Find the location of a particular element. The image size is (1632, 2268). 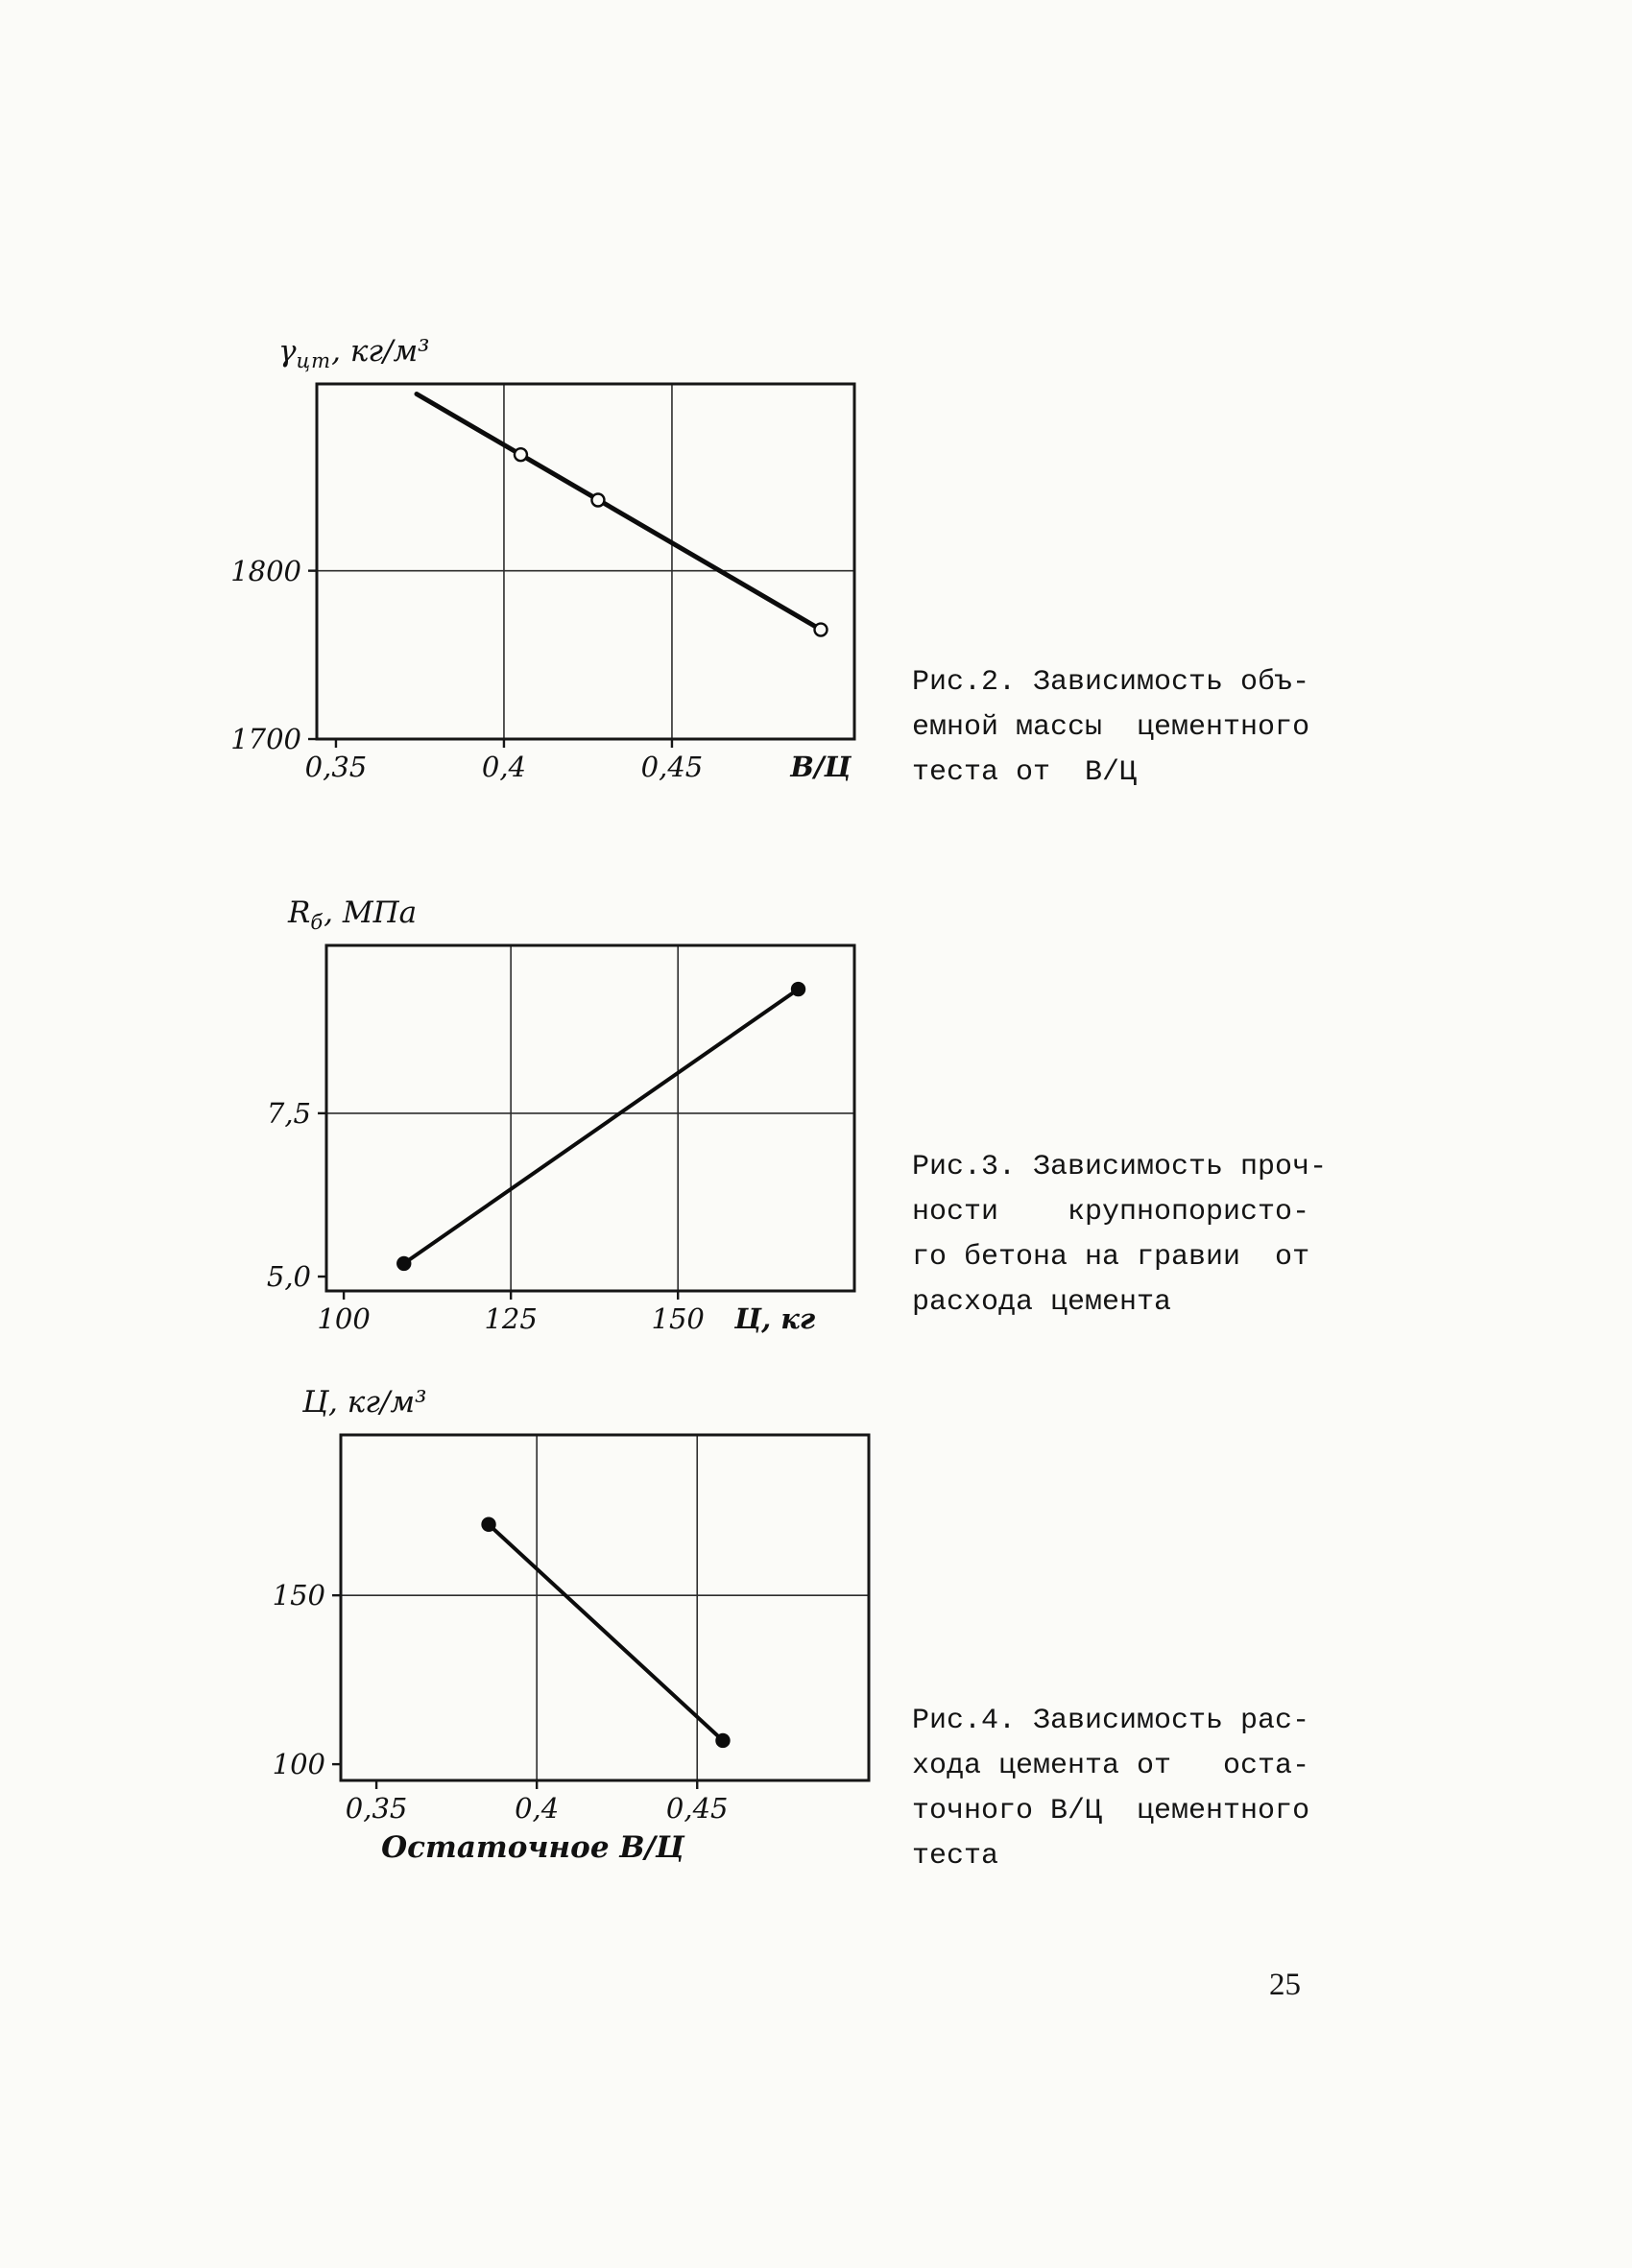

page-number: 25 is located at coordinates (1285, 1985).